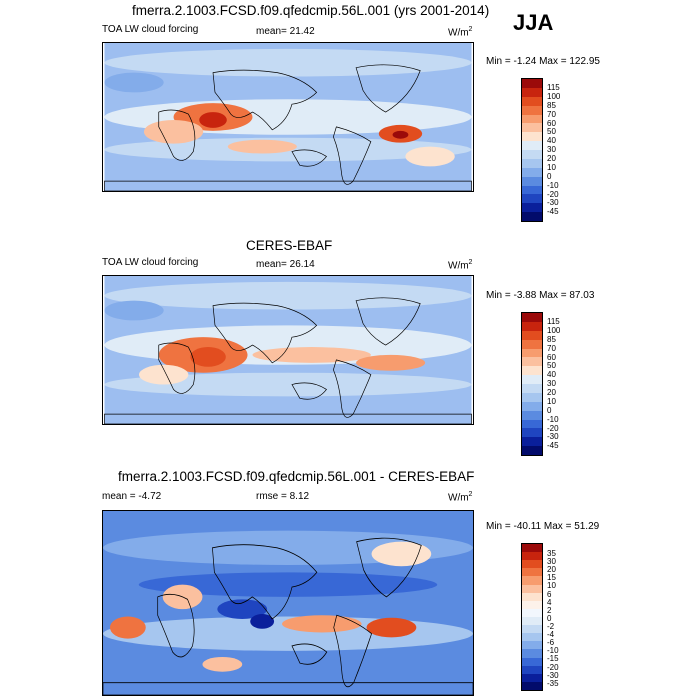 This screenshot has width=700, height=700. I want to click on panel3-units: W/m2, so click(460, 497).